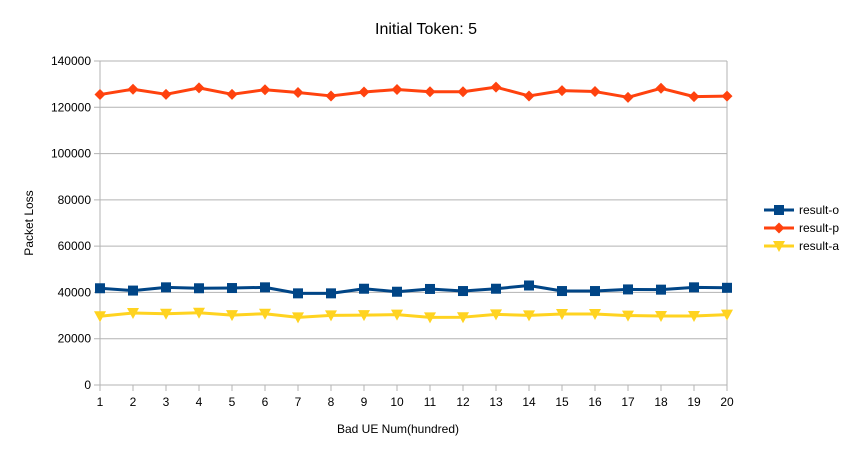  Describe the element at coordinates (100, 402) in the screenshot. I see `x-tick-label: 1` at that location.